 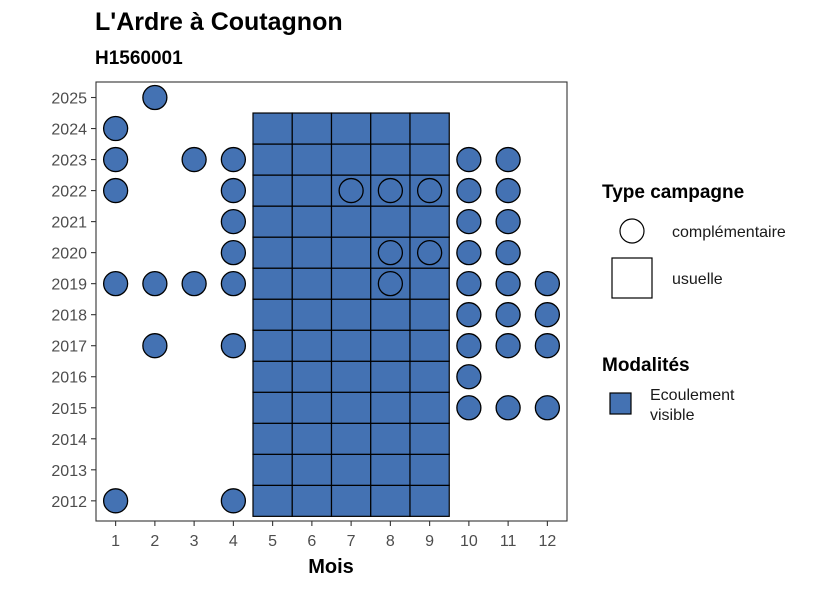 What do you see at coordinates (194, 541) in the screenshot?
I see `x-tick-label: 3` at bounding box center [194, 541].